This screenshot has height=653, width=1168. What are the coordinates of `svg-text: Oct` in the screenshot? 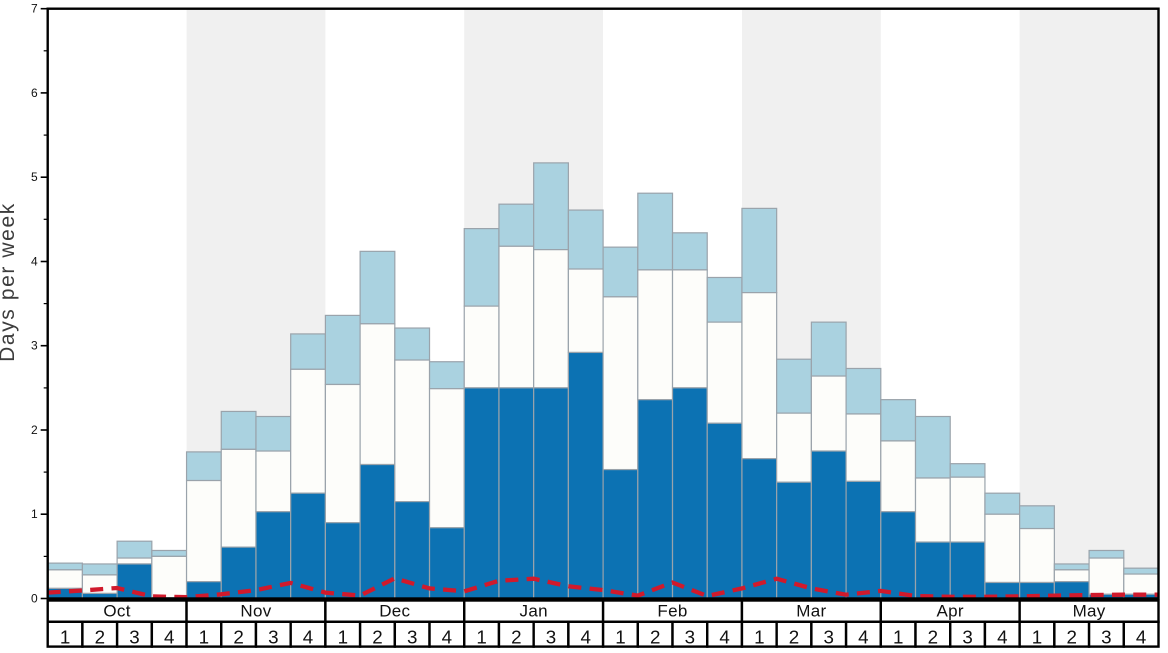 It's located at (116, 611).